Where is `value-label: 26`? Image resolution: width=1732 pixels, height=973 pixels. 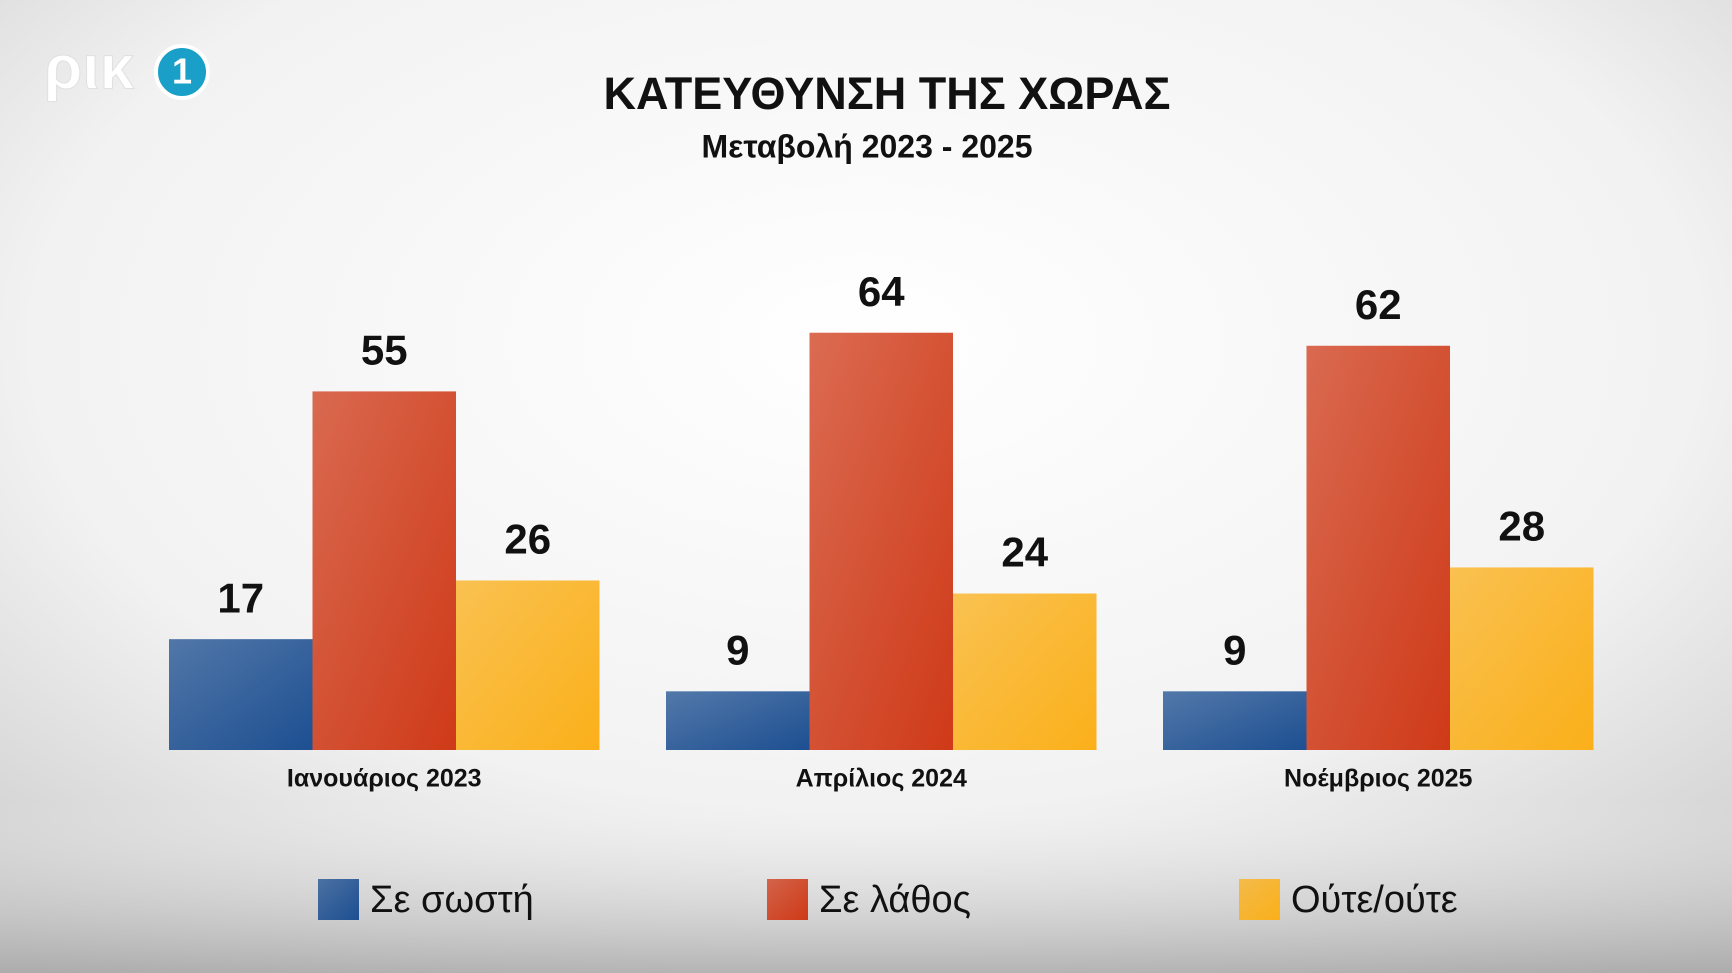 value-label: 26 is located at coordinates (527, 539).